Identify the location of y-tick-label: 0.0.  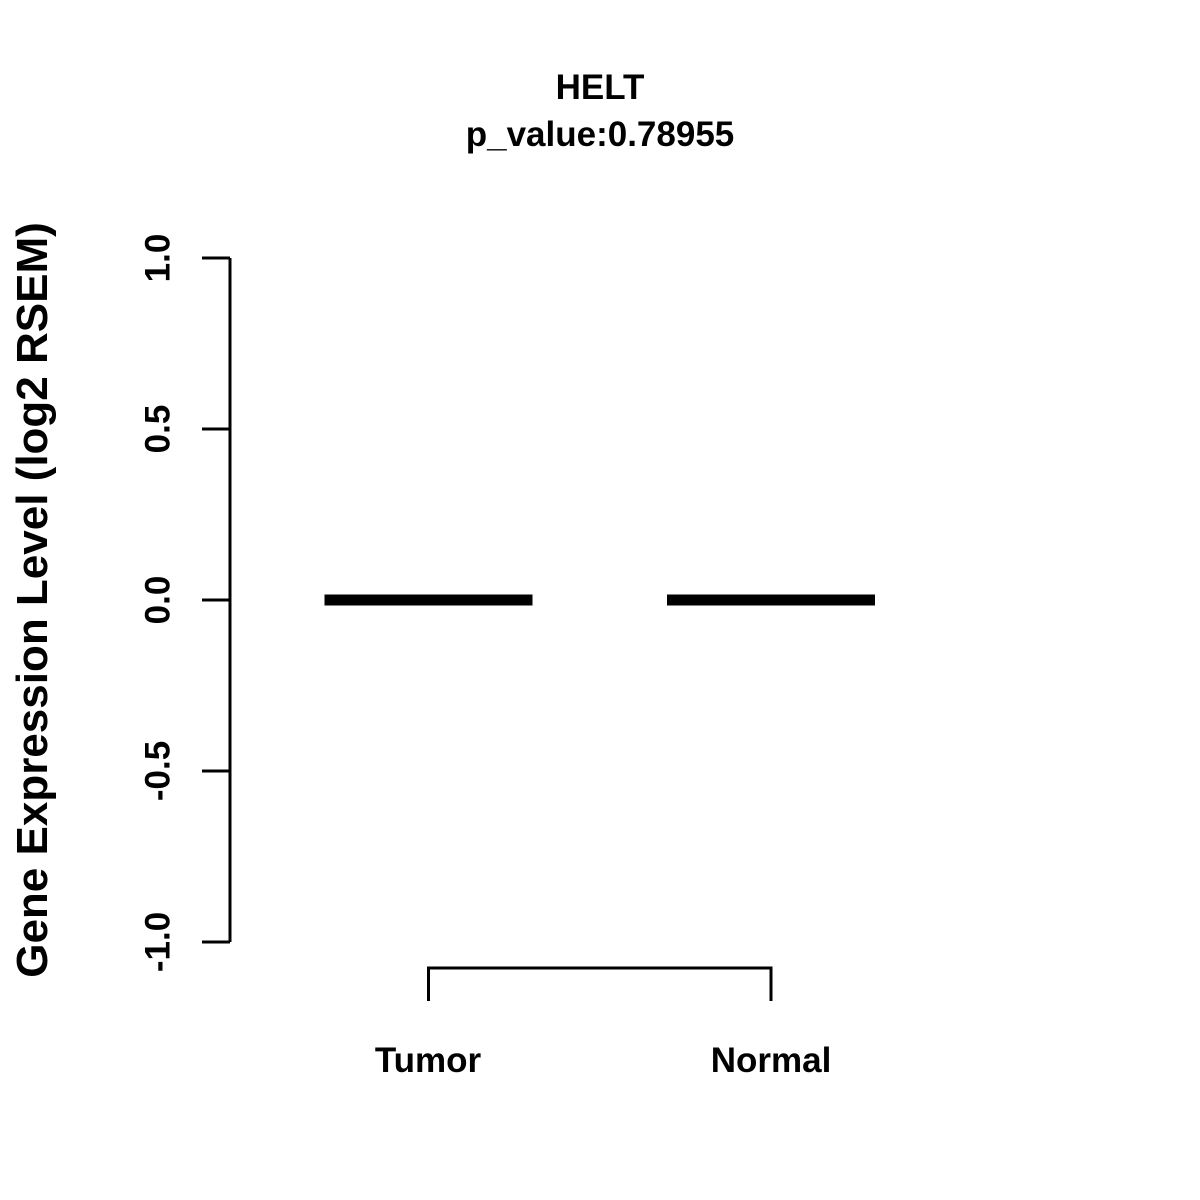
(158, 600).